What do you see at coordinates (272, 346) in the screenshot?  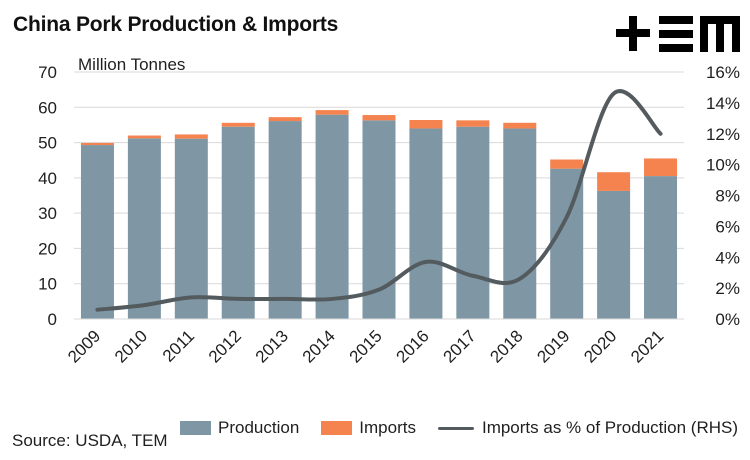 I see `x-axis-tick-label: 2013` at bounding box center [272, 346].